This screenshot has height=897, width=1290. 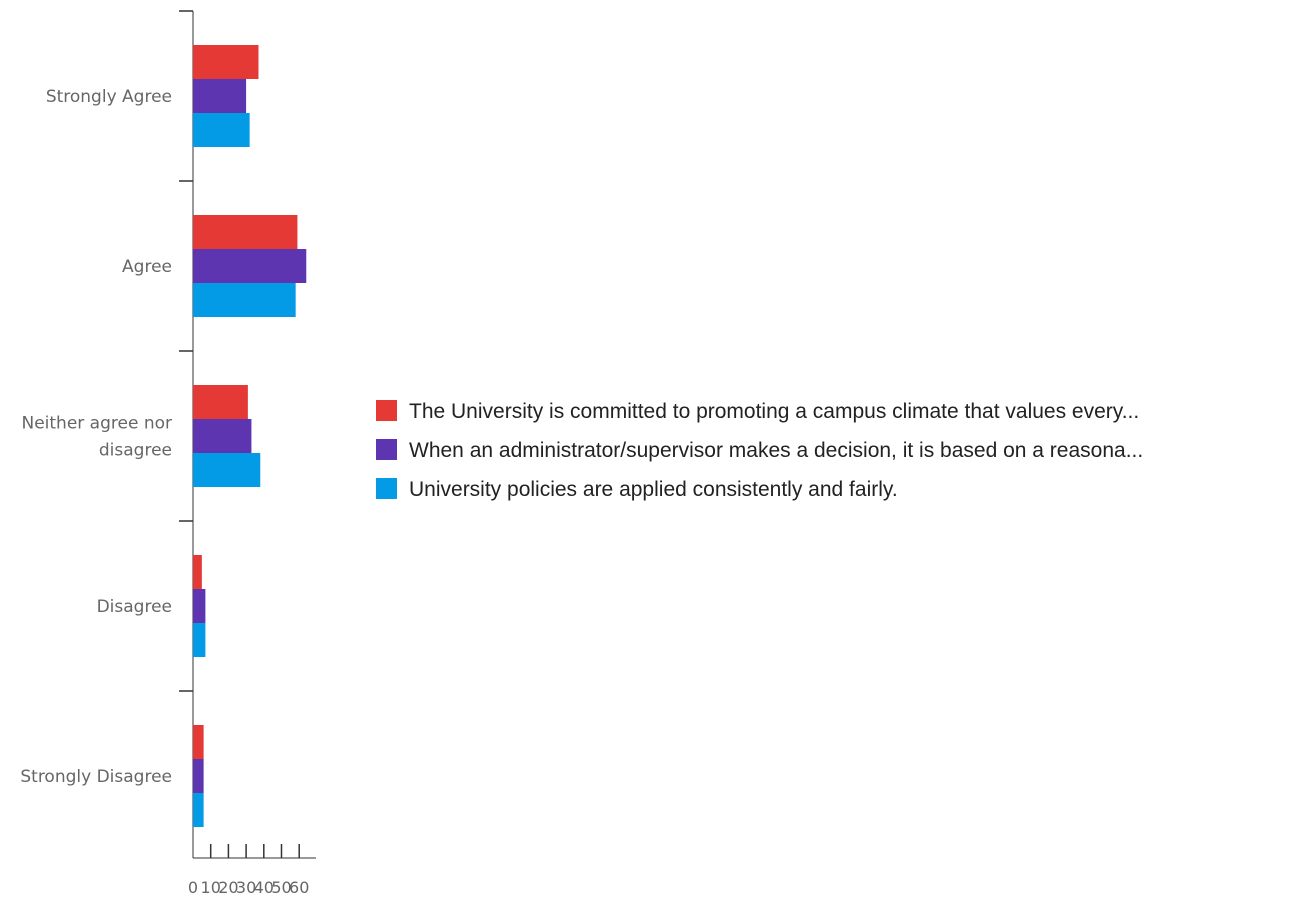 I want to click on category-label: Disagree, so click(x=134, y=607).